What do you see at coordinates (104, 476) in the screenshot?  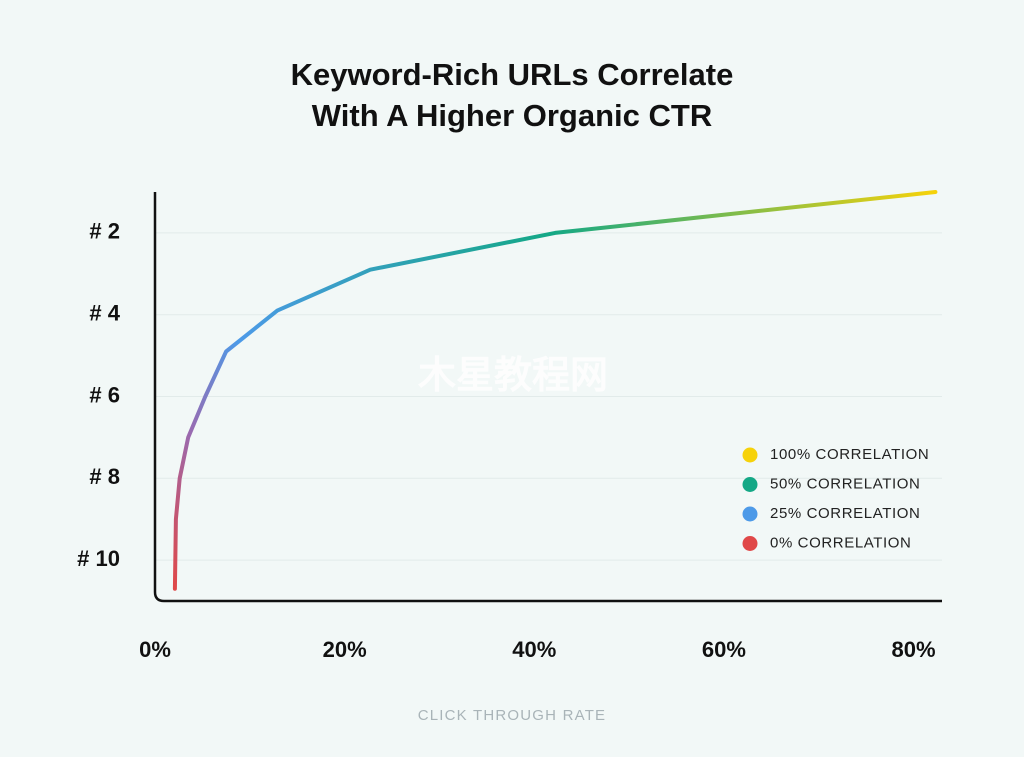 I see `y-tick-label: # 8` at bounding box center [104, 476].